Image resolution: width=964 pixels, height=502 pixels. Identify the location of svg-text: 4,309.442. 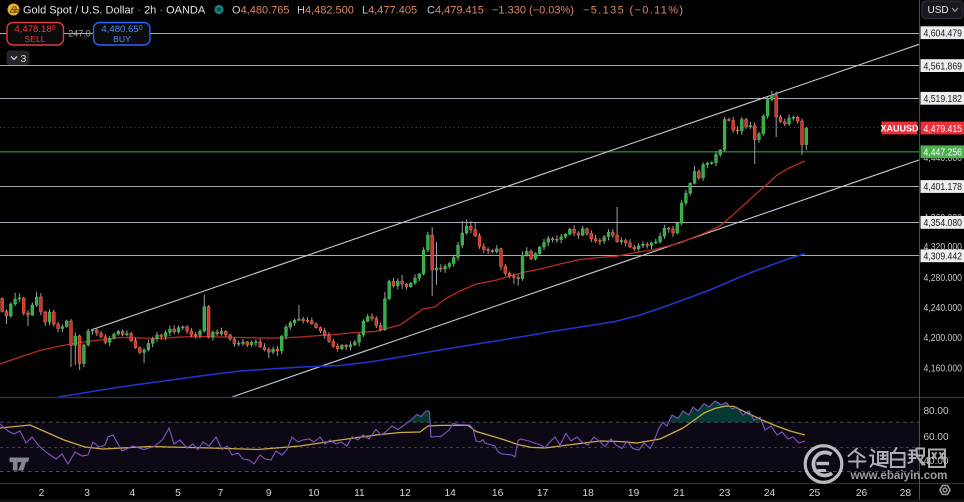
(943, 257).